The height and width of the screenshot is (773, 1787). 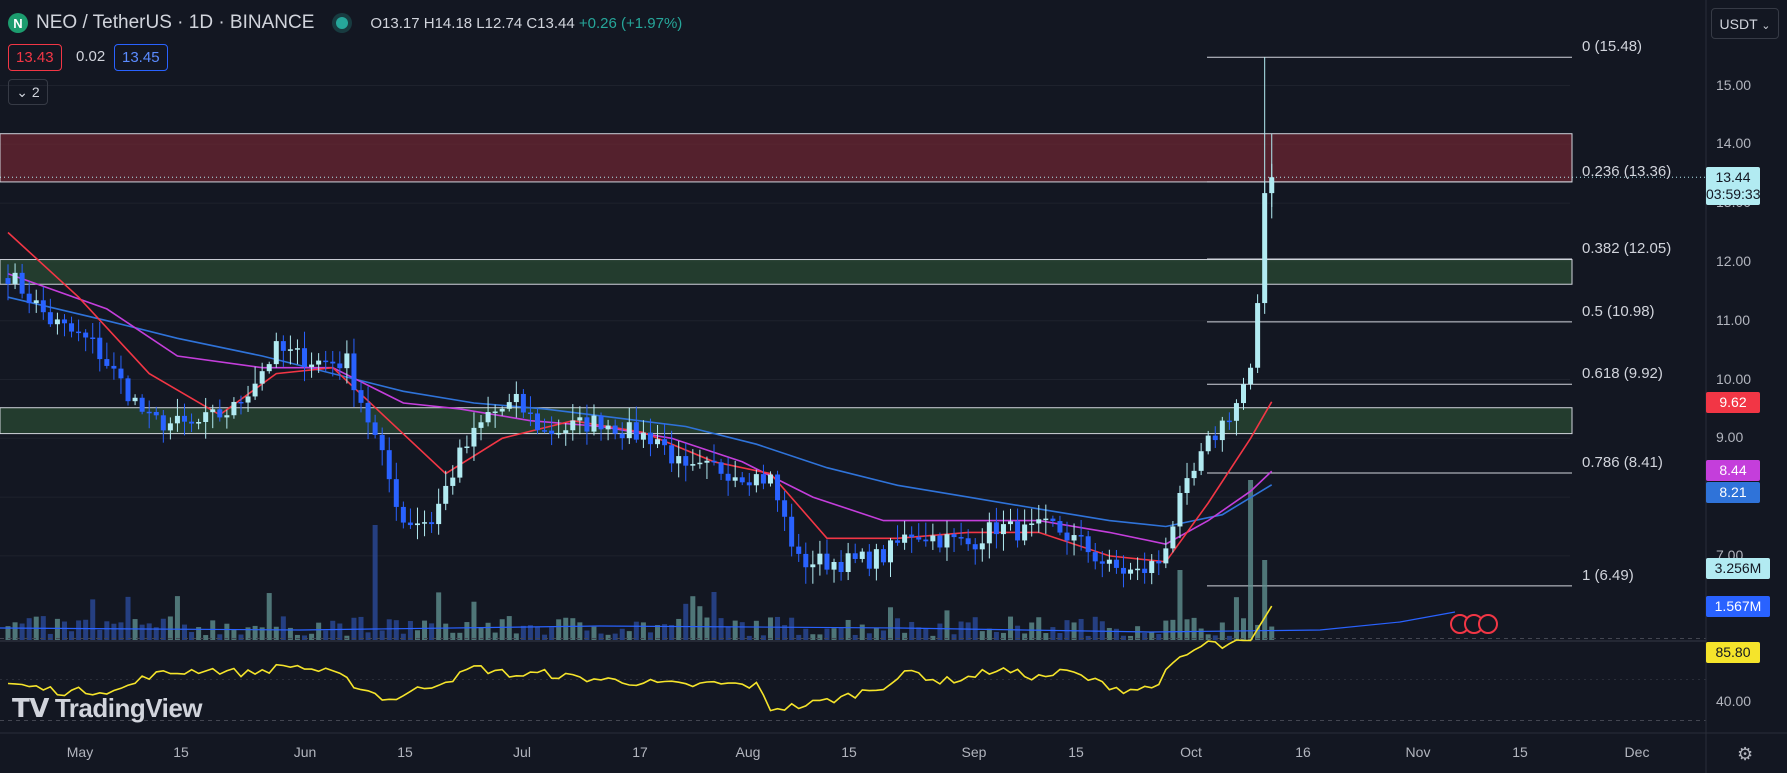 What do you see at coordinates (728, 622) in the screenshot?
I see `volume-ma-line` at bounding box center [728, 622].